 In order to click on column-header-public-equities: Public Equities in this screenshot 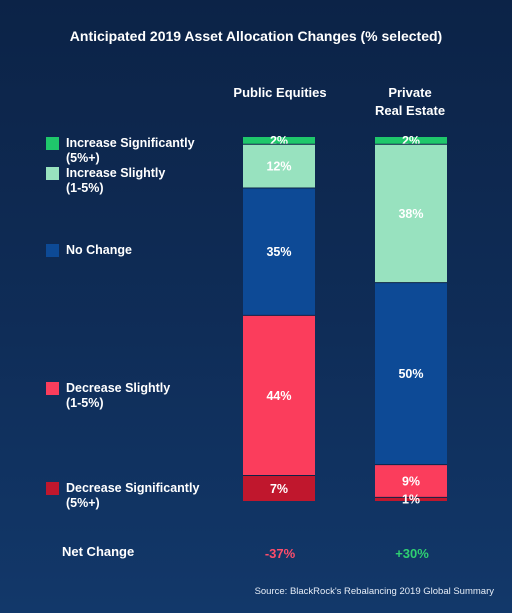, I will do `click(280, 93)`.